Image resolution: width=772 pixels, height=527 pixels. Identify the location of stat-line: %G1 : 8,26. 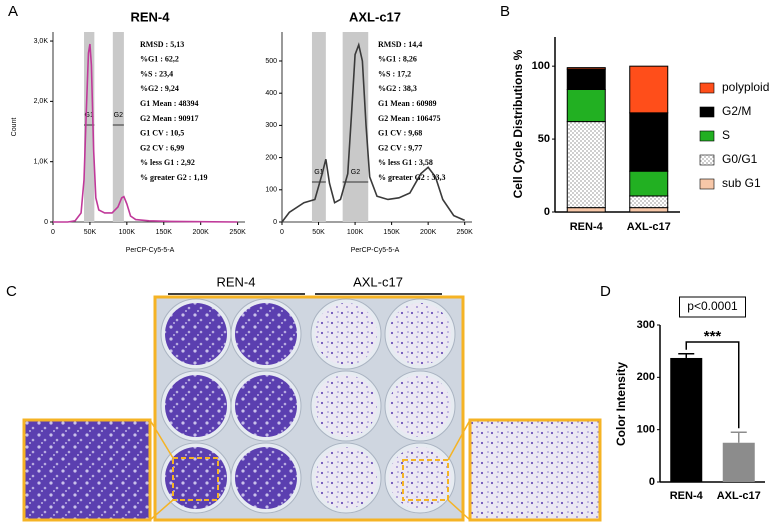
(397, 59).